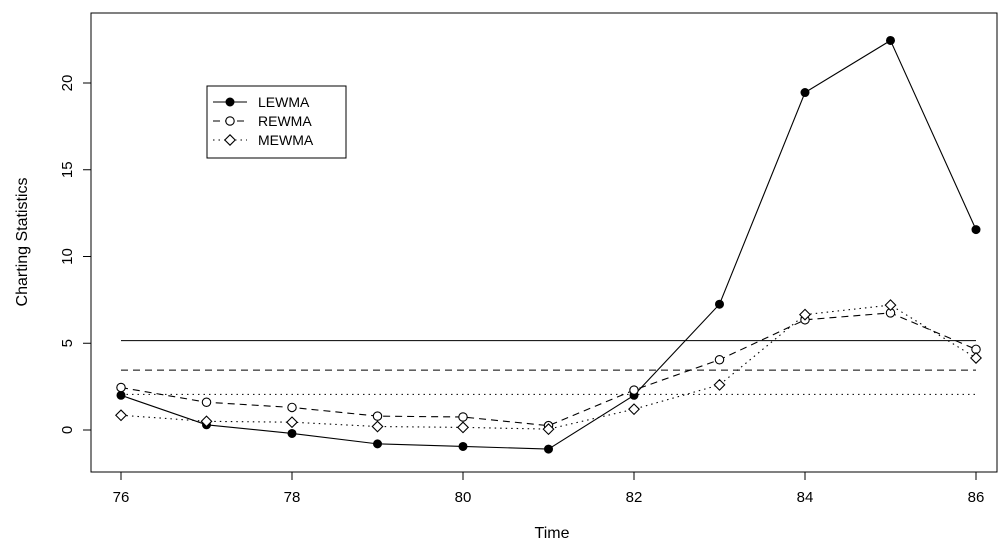 This screenshot has height=543, width=999. I want to click on legend-entry-rewma: REWMA, so click(262, 121).